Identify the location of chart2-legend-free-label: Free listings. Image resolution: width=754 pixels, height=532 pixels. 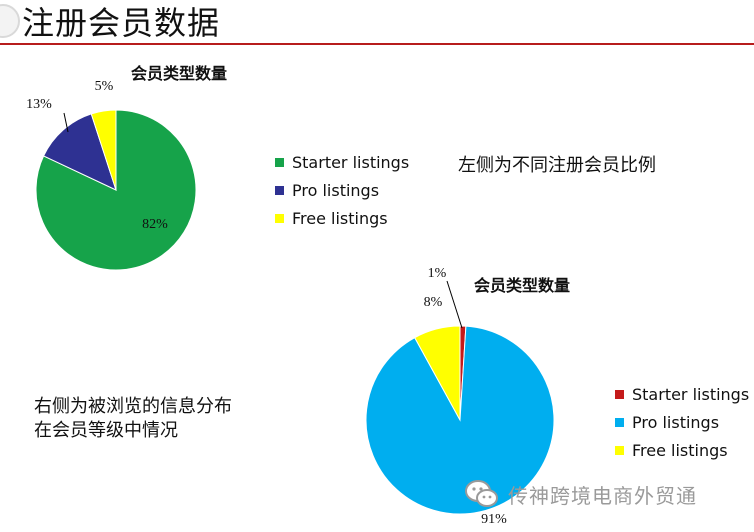
(680, 450).